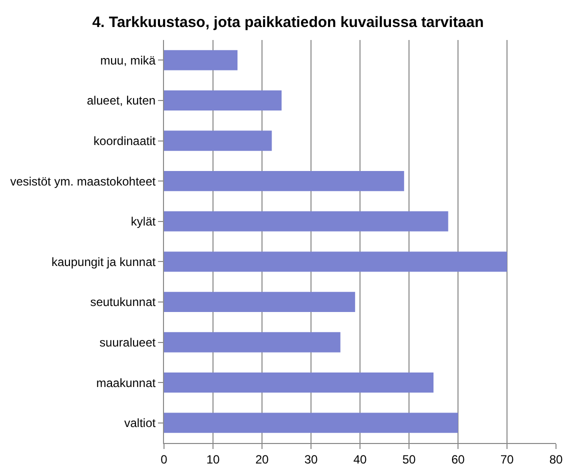  What do you see at coordinates (213, 459) in the screenshot?
I see `x-tick-label: 10` at bounding box center [213, 459].